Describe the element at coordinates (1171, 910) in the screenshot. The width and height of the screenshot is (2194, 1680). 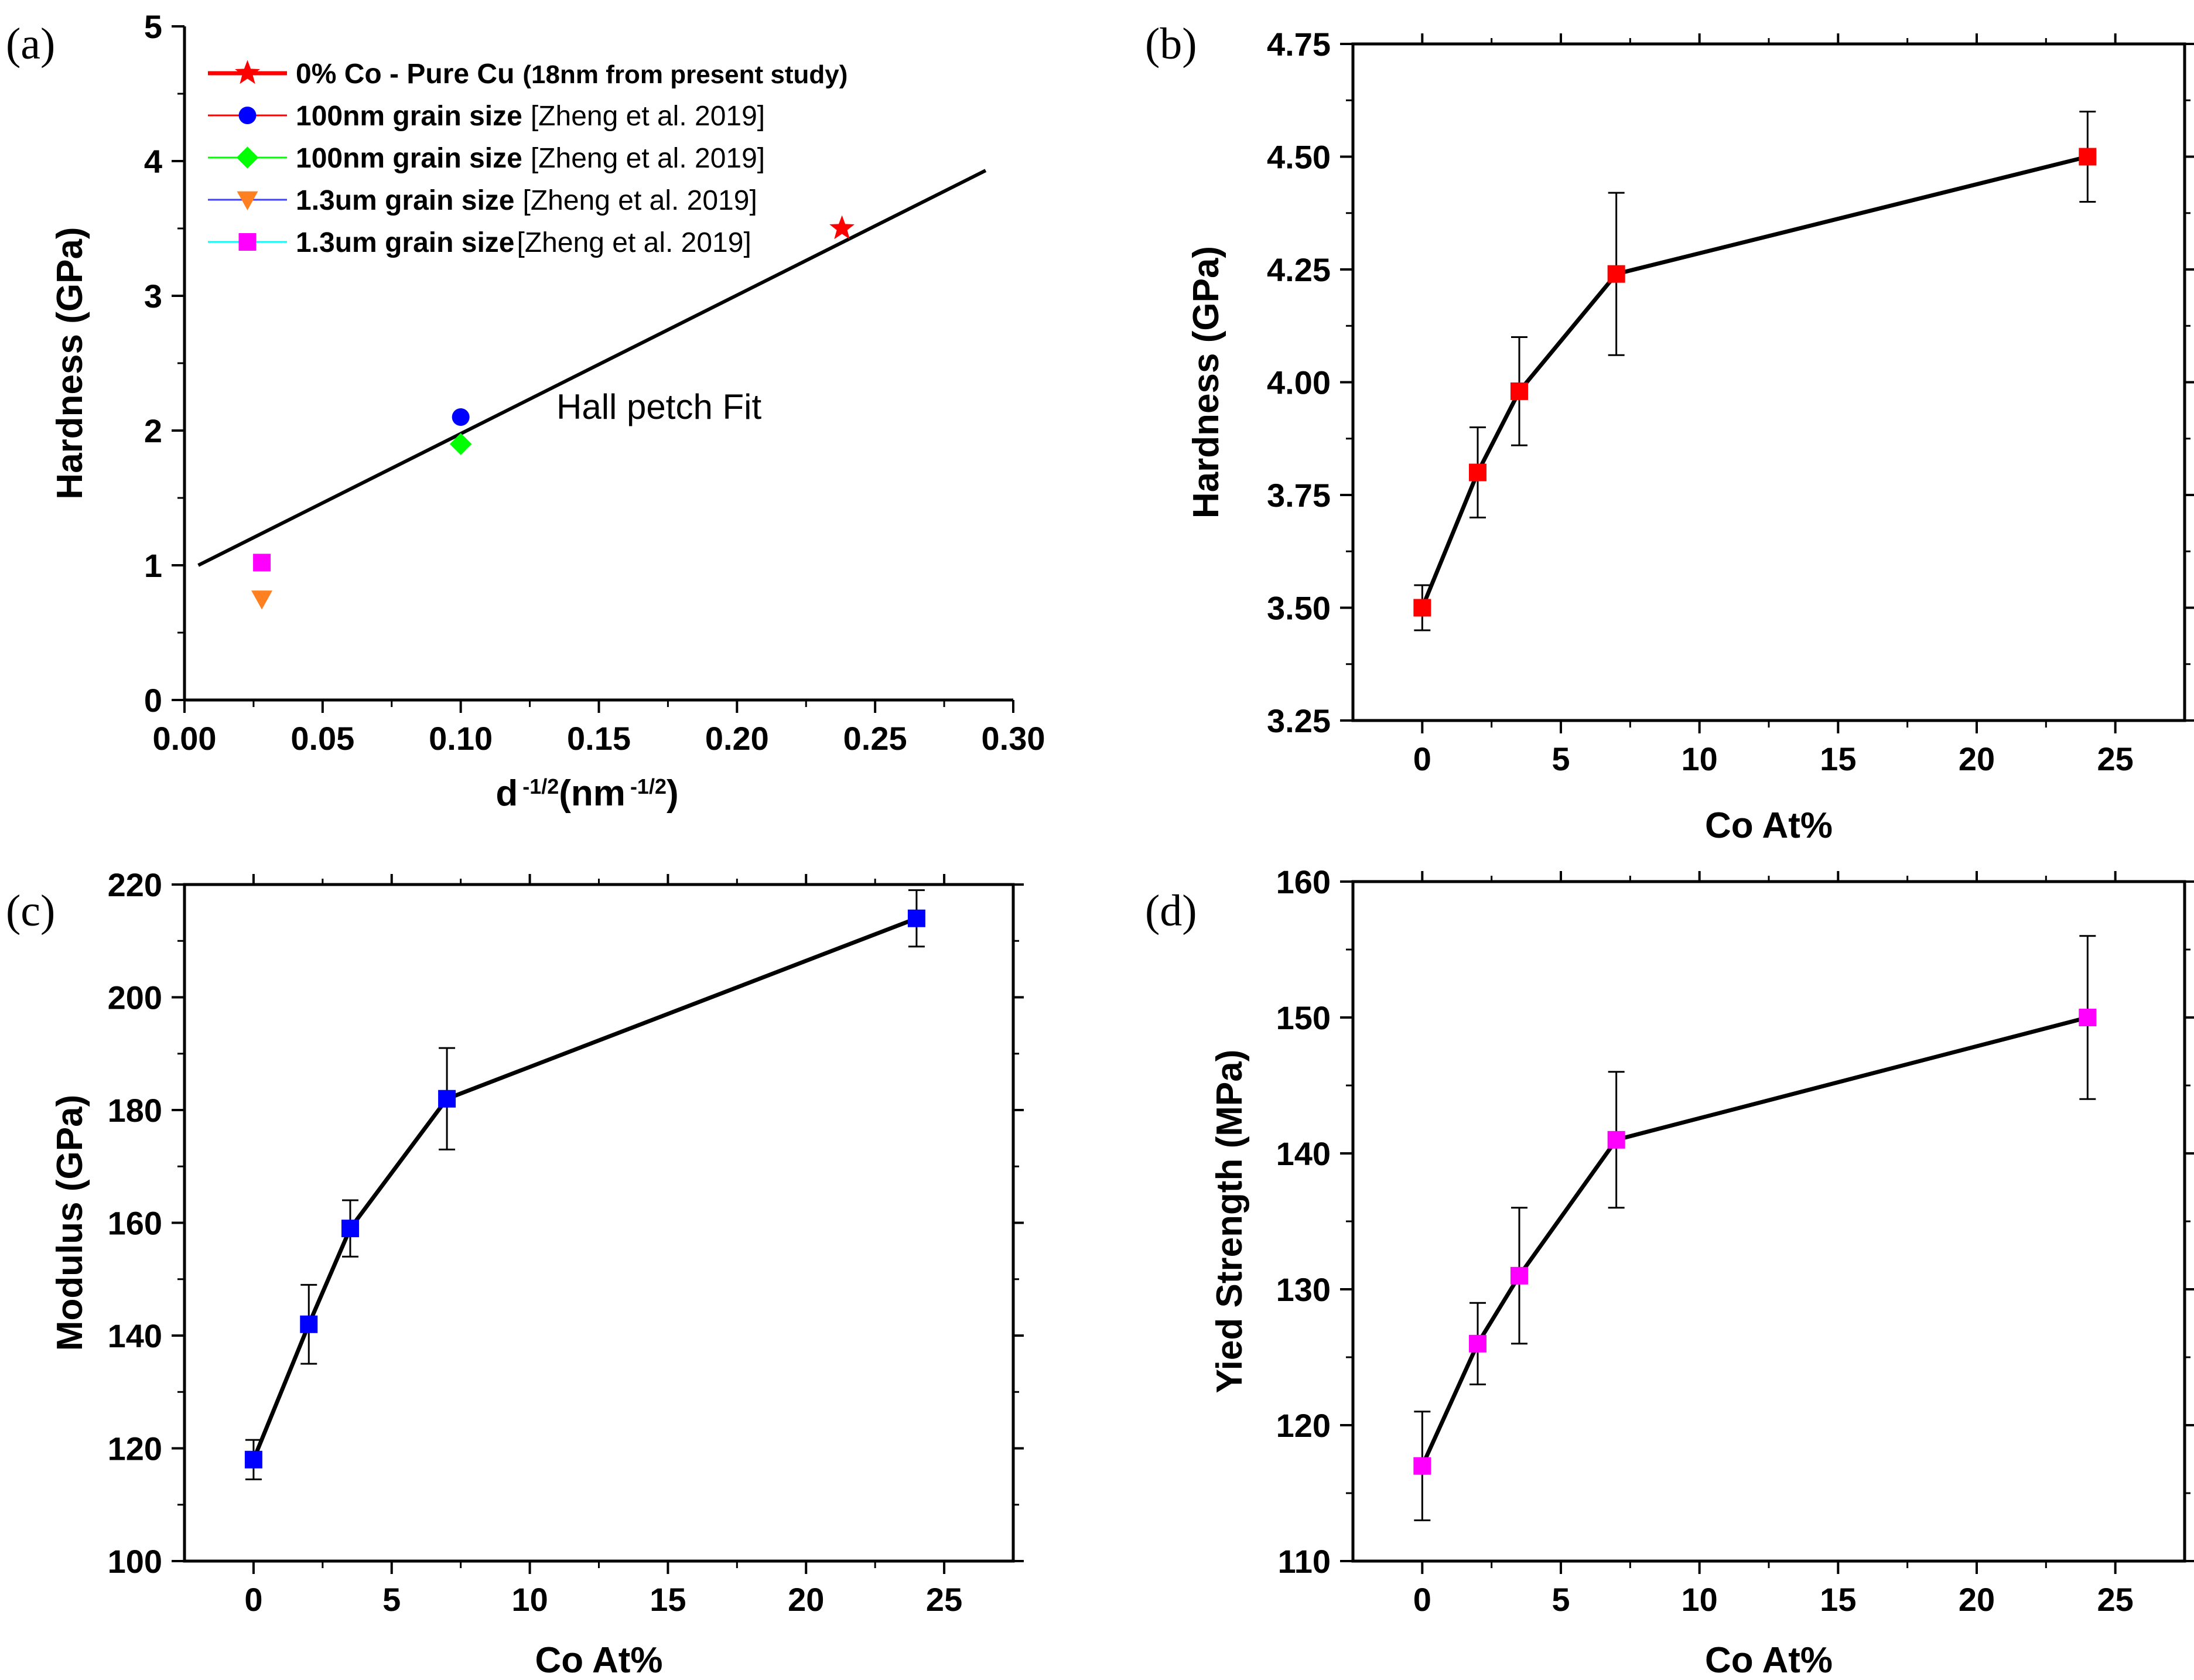
I see `panel-label: (d)` at that location.